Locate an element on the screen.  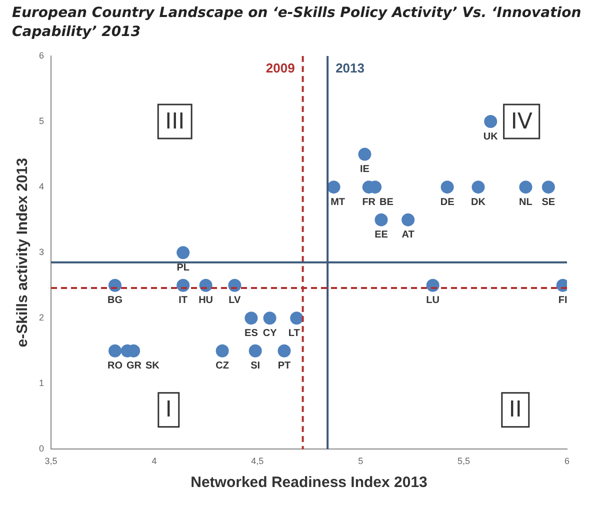
y-tick-label: 5 is located at coordinates (41, 121).